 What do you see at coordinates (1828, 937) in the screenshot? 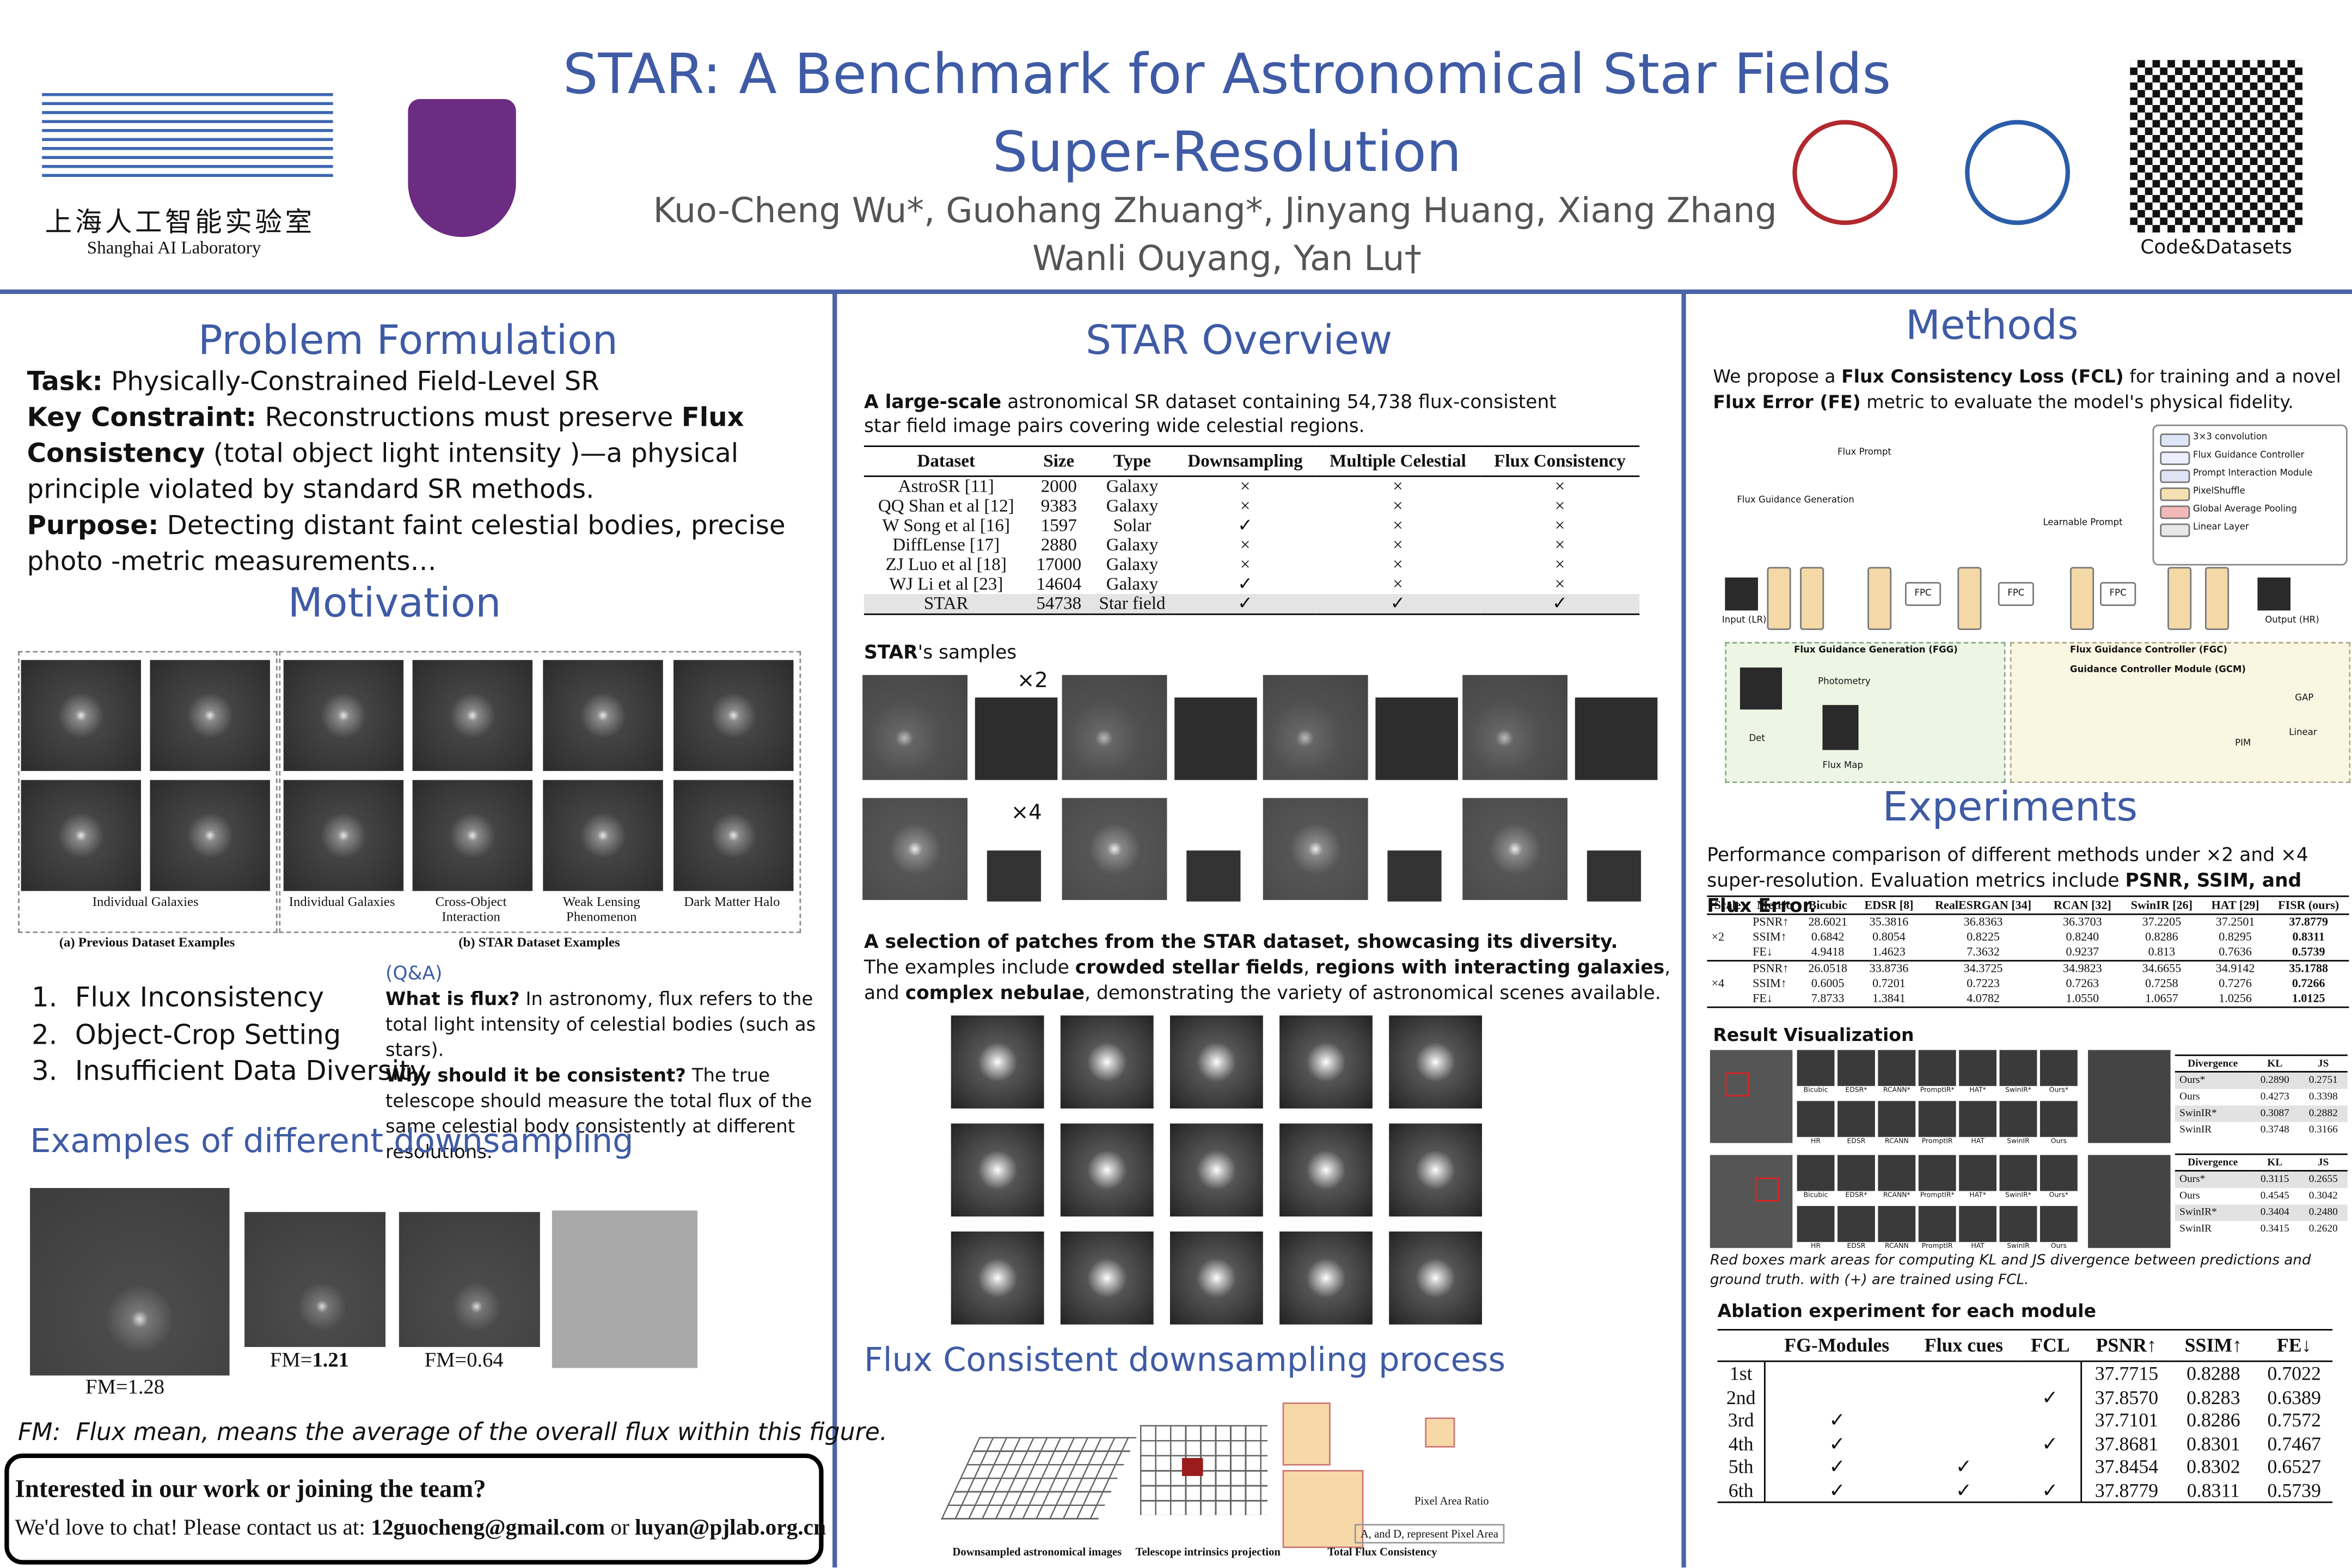
I see `table-cell: 0.6842` at bounding box center [1828, 937].